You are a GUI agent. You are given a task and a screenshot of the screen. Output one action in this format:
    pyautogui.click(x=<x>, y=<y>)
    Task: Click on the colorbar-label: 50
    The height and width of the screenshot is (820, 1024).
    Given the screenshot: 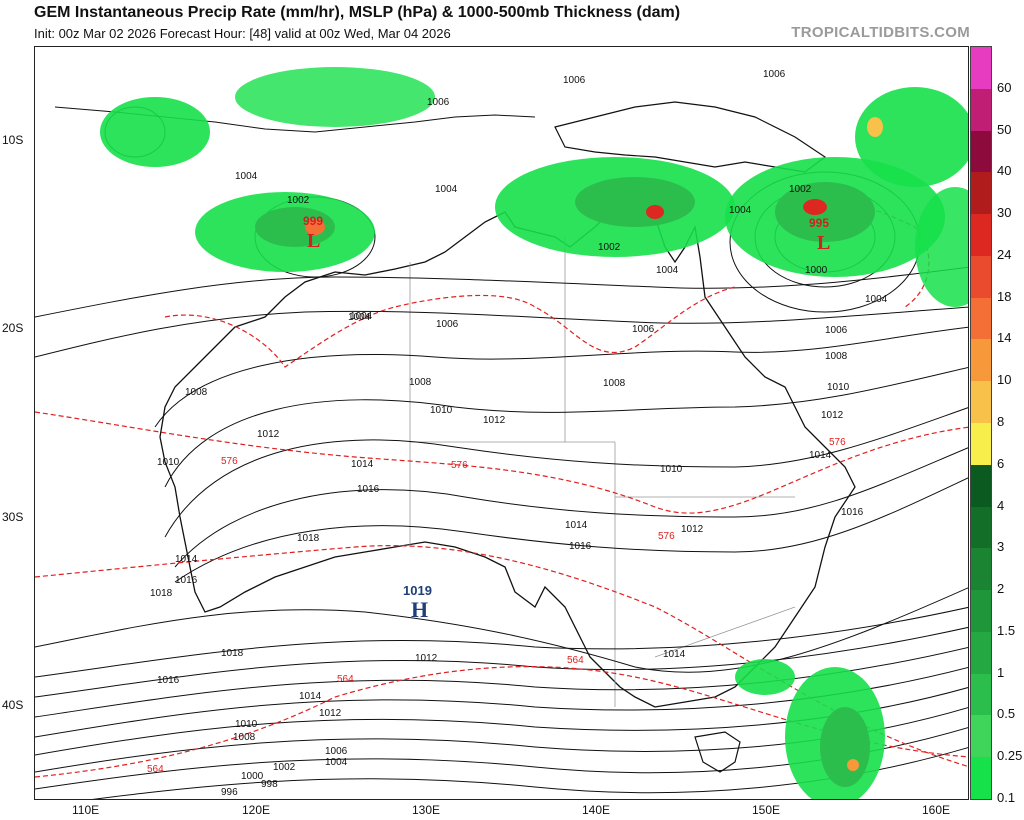 What is the action you would take?
    pyautogui.click(x=1004, y=129)
    